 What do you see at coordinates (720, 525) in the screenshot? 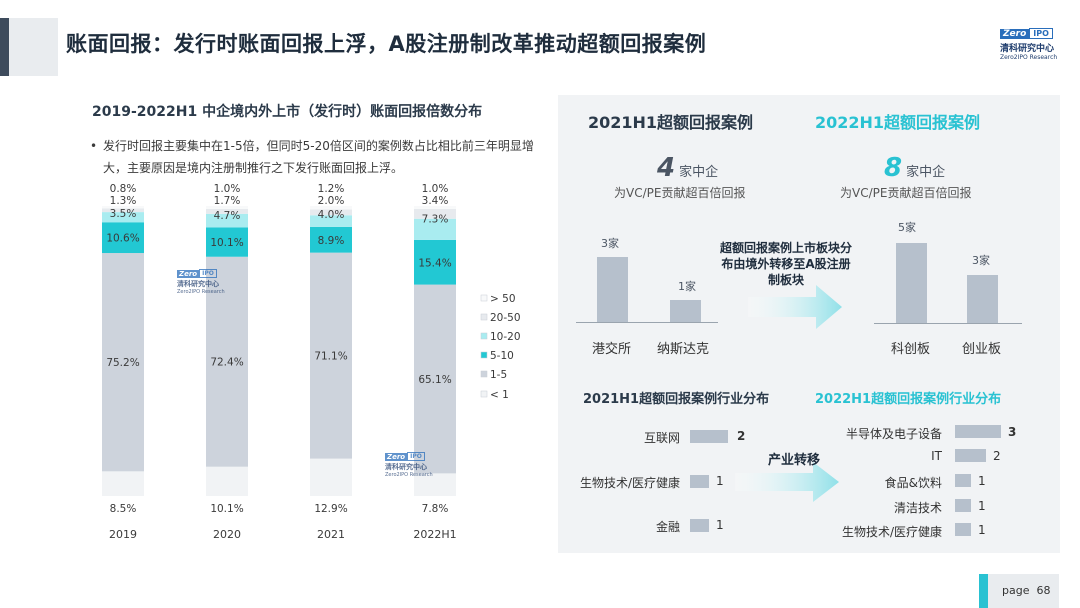
I see `industry-2021-value-2: 1` at bounding box center [720, 525].